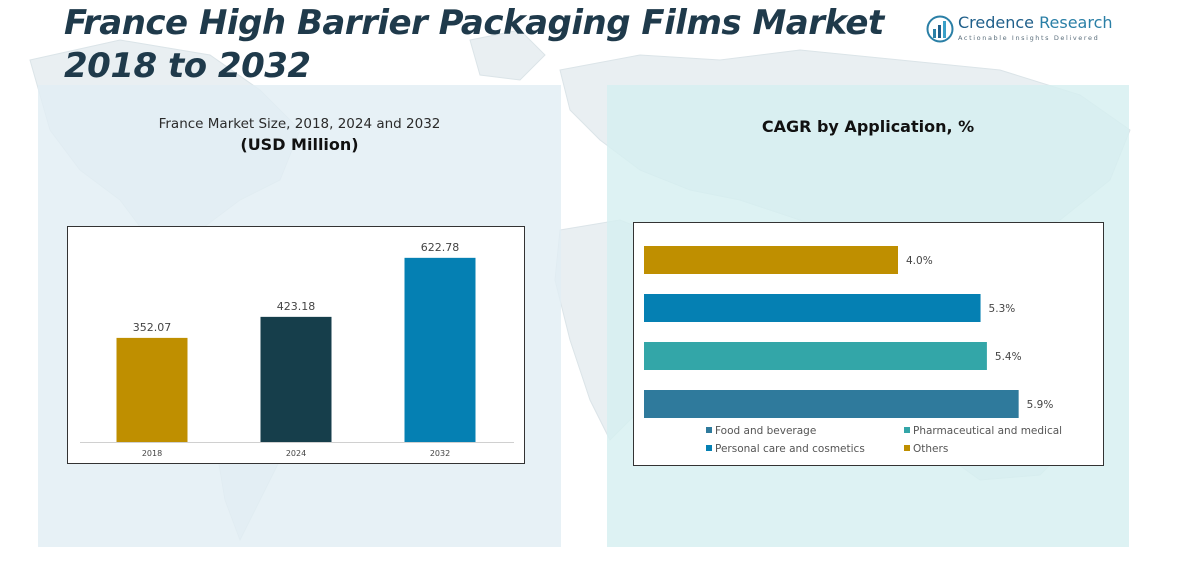  I want to click on tick-label-2024: 2024, so click(296, 453).